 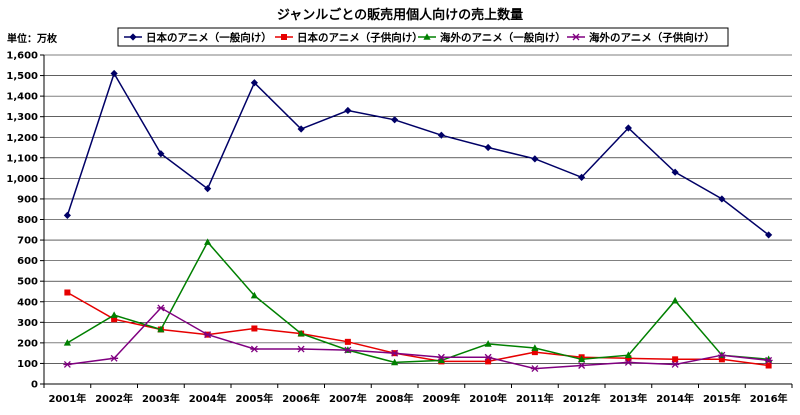 What do you see at coordinates (535, 398) in the screenshot?
I see `x-tick-label: 2011年` at bounding box center [535, 398].